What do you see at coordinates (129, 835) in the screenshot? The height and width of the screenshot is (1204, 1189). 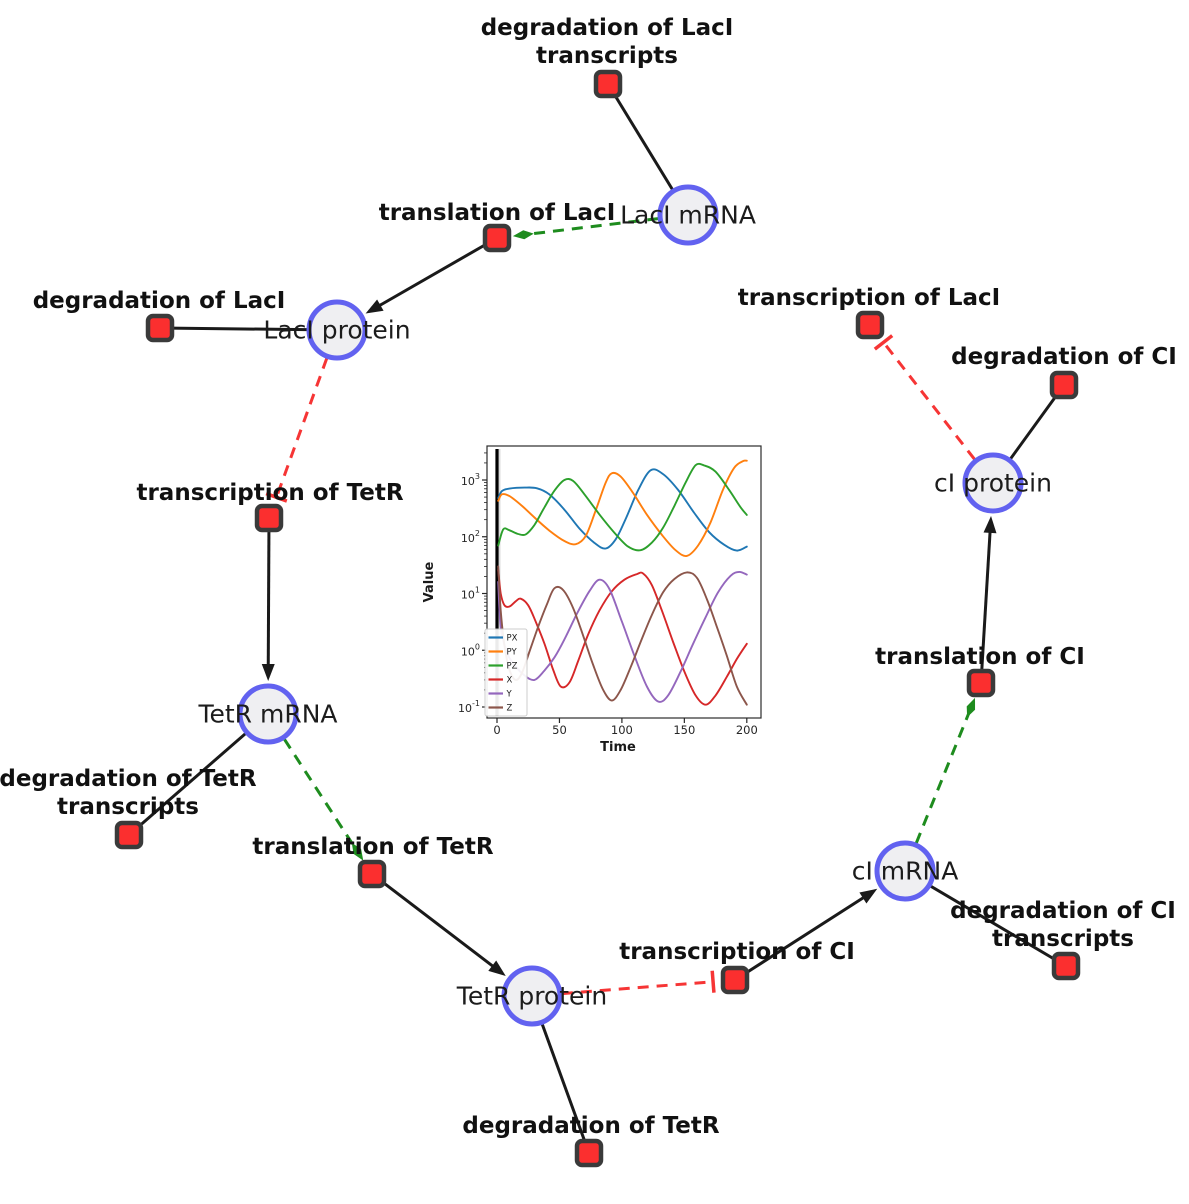 I see `reaction-node-deg_tetr_tx` at bounding box center [129, 835].